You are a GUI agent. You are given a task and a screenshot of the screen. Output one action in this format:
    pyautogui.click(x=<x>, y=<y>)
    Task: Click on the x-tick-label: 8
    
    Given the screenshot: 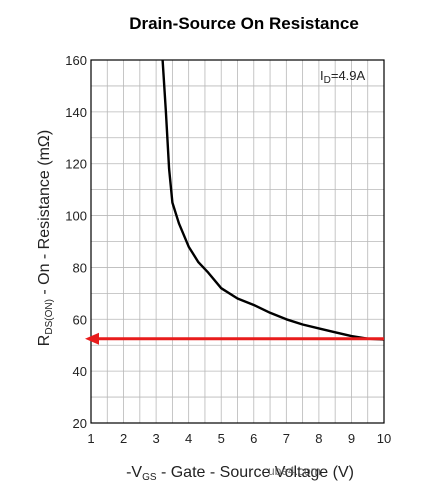 What is the action you would take?
    pyautogui.click(x=318, y=438)
    